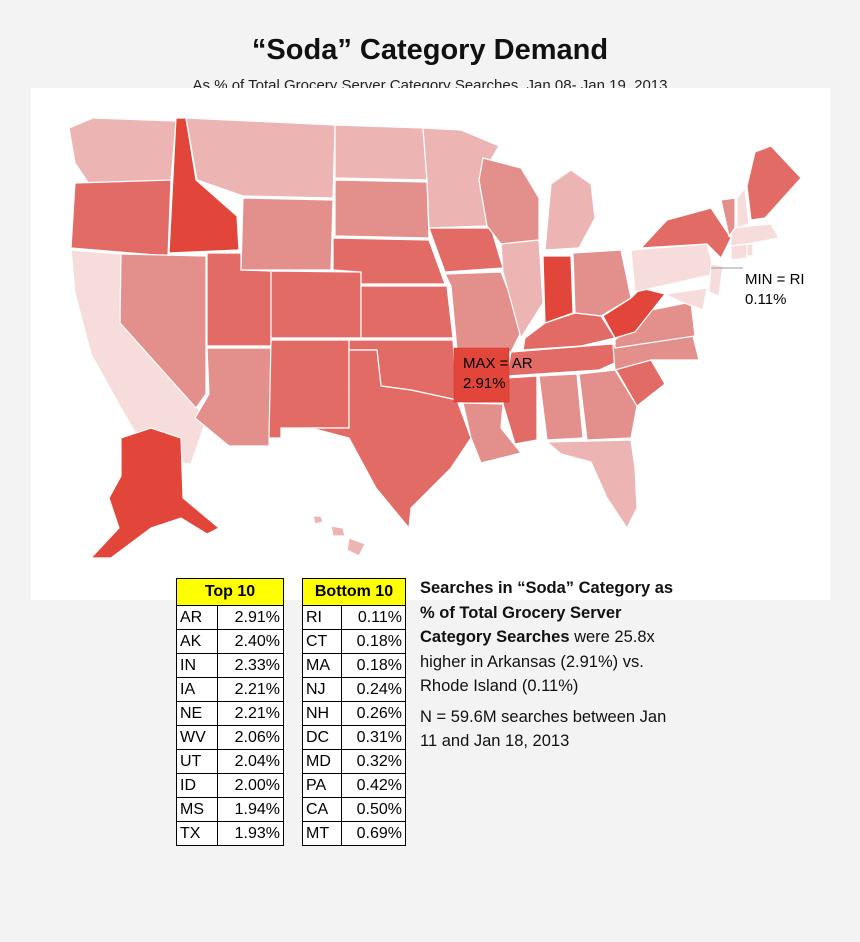 This screenshot has height=942, width=860. What do you see at coordinates (122, 151) in the screenshot?
I see `state-wa` at bounding box center [122, 151].